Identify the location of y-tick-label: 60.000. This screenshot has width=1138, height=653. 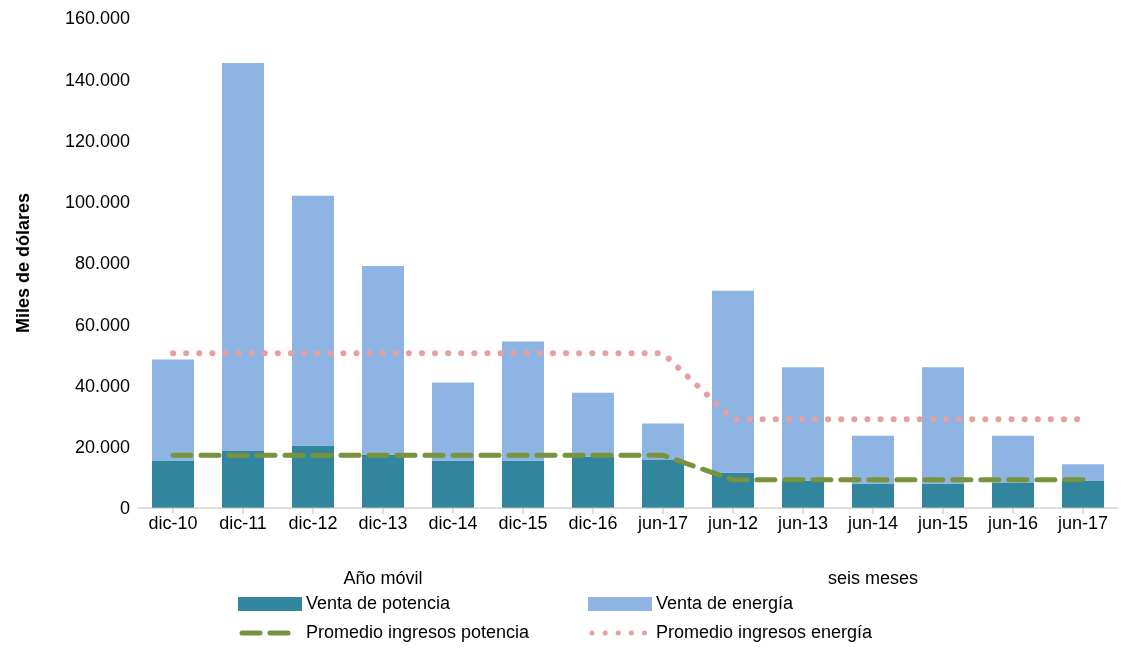
(102, 324).